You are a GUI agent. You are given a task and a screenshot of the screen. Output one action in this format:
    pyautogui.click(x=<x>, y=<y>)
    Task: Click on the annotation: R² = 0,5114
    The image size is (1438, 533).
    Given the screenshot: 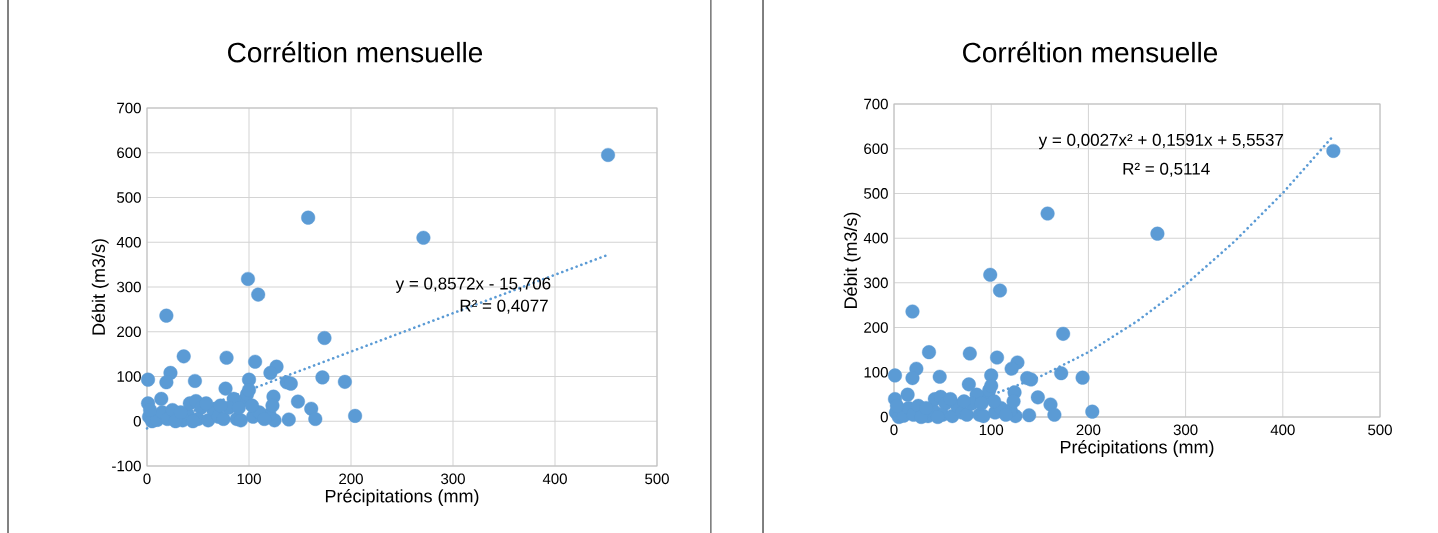 What is the action you would take?
    pyautogui.click(x=1166, y=169)
    